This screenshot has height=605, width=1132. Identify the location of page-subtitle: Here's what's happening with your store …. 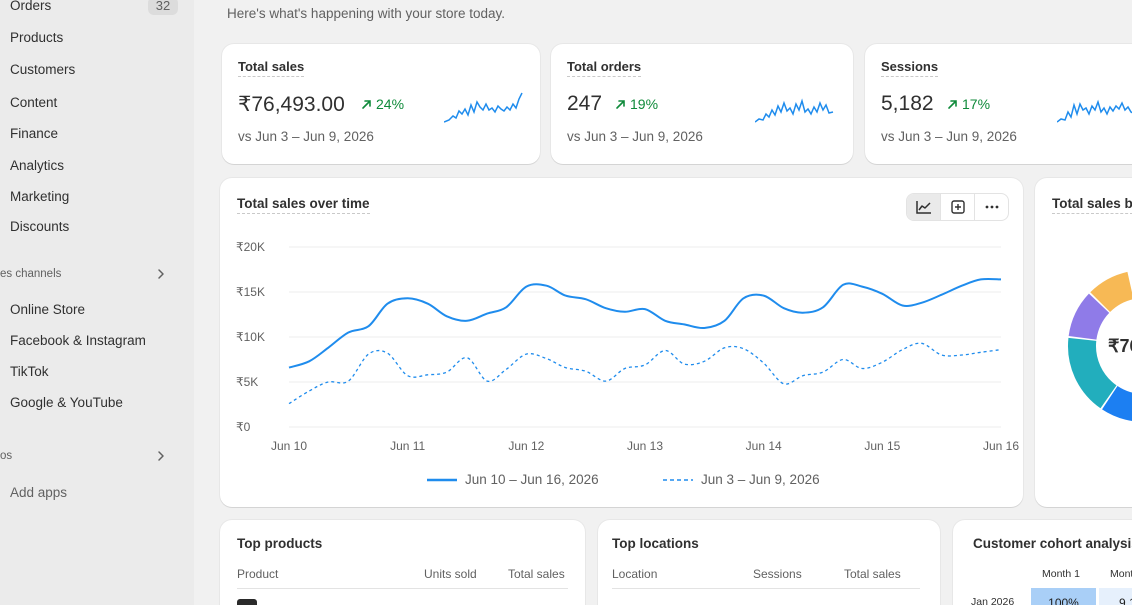
(366, 13).